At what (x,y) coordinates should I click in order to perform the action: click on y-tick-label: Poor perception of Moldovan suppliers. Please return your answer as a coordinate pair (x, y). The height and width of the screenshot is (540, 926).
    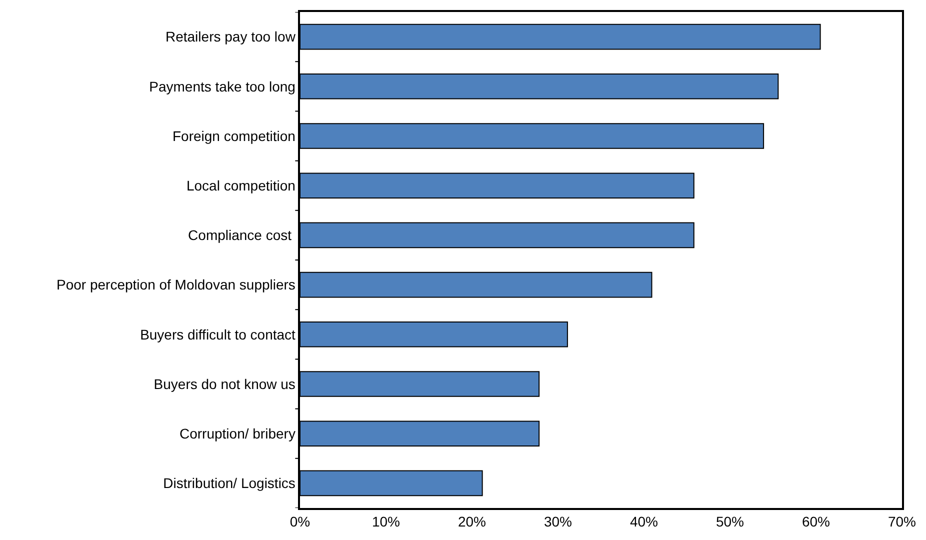
    Looking at the image, I should click on (176, 284).